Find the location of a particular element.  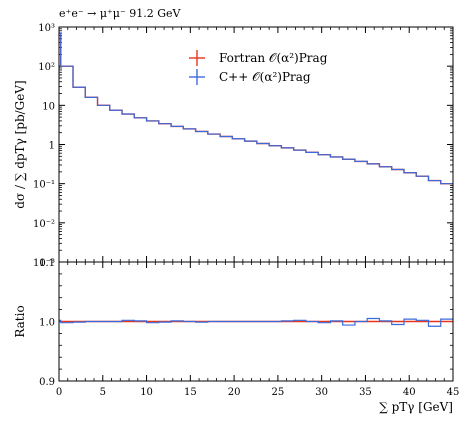

main-y-axis-label: dσ / ∑ dpTγ [pb/GeV] is located at coordinates (20, 144).